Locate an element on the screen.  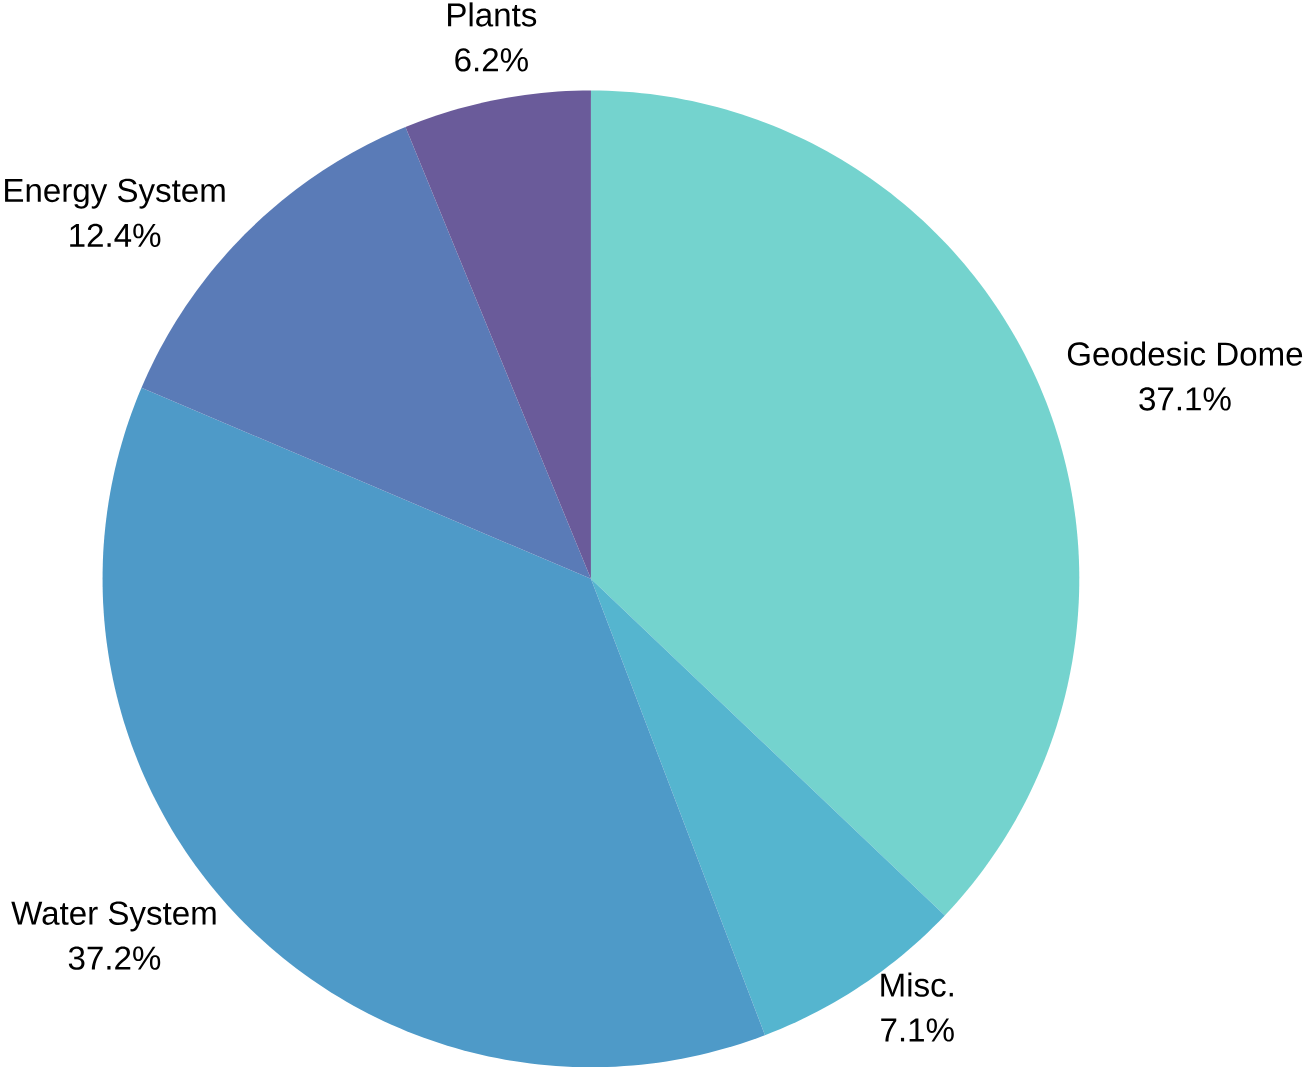
slice-label: Misc. is located at coordinates (917, 984).